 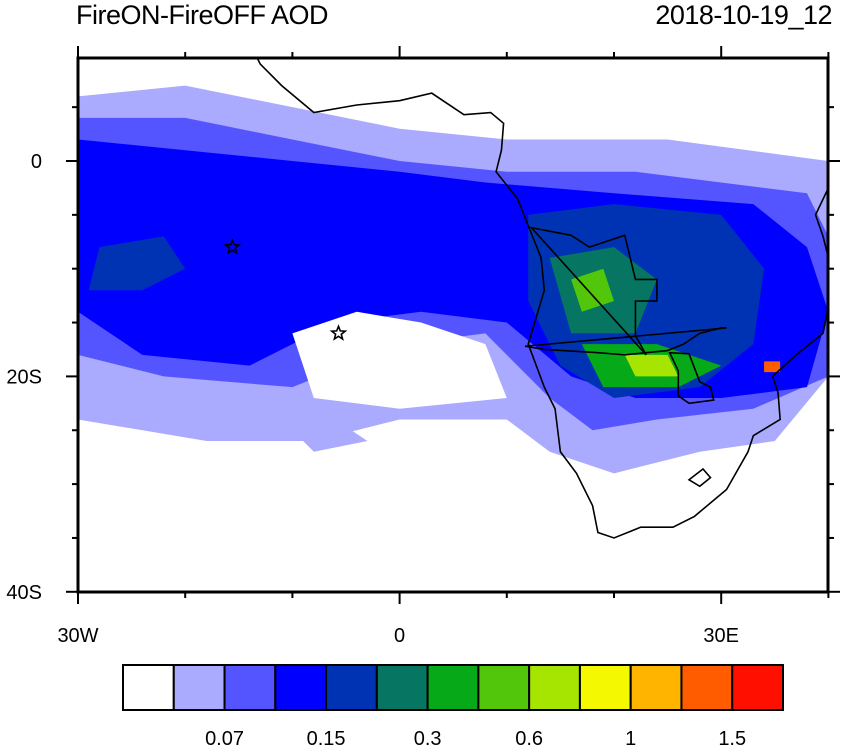 I want to click on border-angola, so click(x=593, y=291).